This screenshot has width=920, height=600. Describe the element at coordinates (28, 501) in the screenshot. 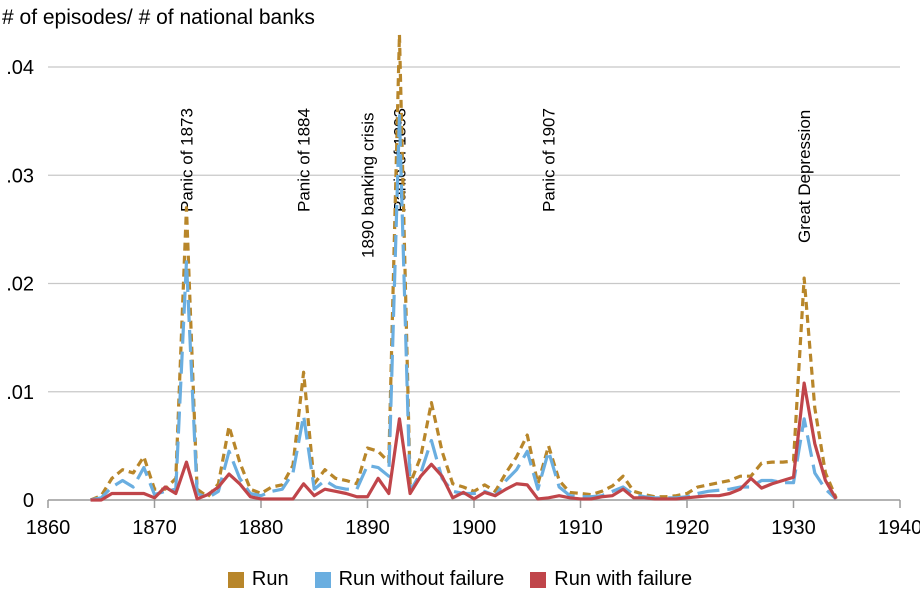

I see `y-tick-label: 0` at that location.